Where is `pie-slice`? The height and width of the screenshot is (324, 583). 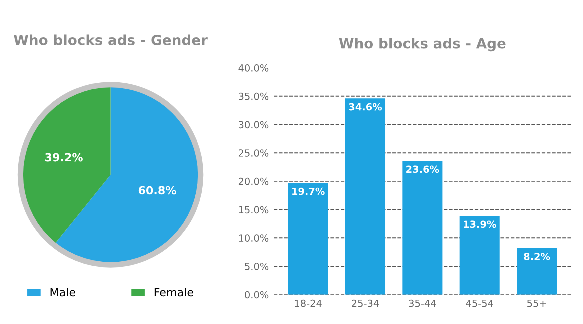 pie-slice is located at coordinates (65, 165).